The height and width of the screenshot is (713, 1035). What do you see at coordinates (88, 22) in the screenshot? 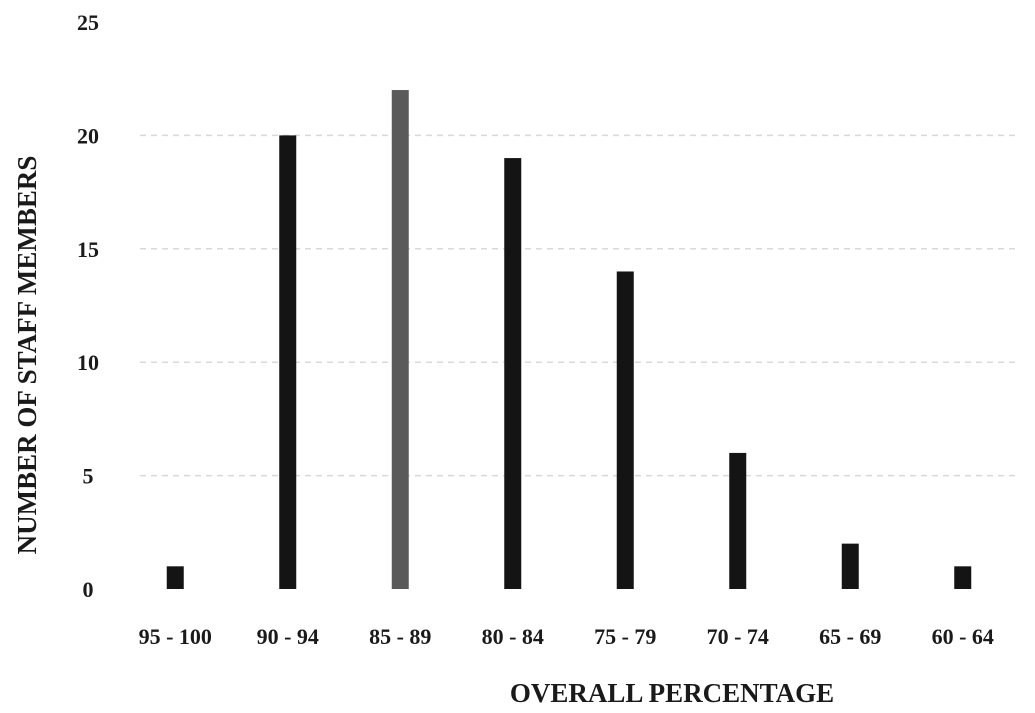
I see `y-tick-label: 25` at bounding box center [88, 22].